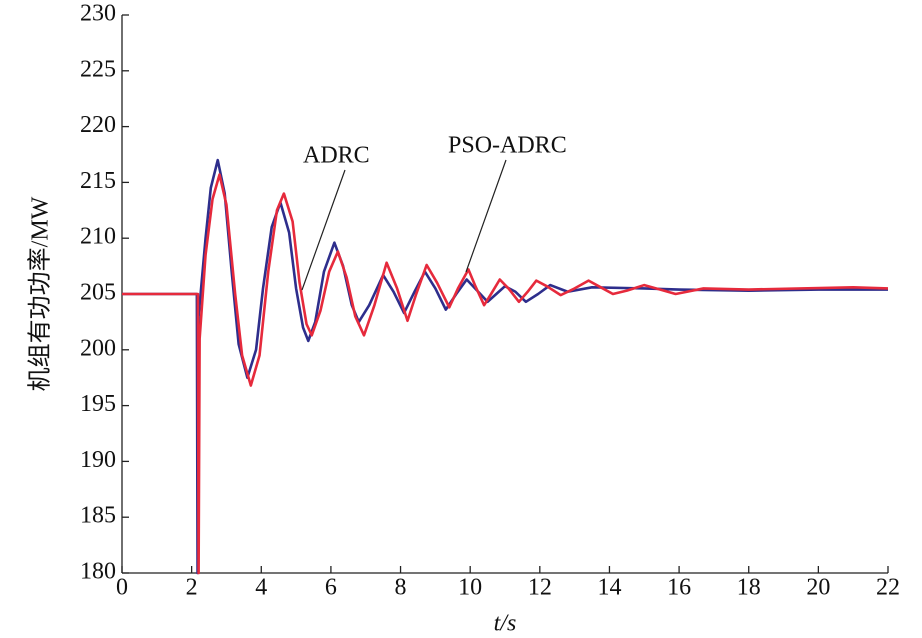  I want to click on x-tick-label: 10, so click(470, 588).